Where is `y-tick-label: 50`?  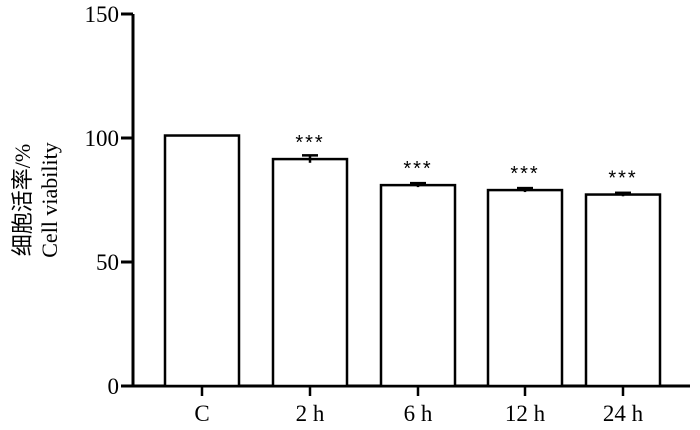 y-tick-label: 50 is located at coordinates (107, 262).